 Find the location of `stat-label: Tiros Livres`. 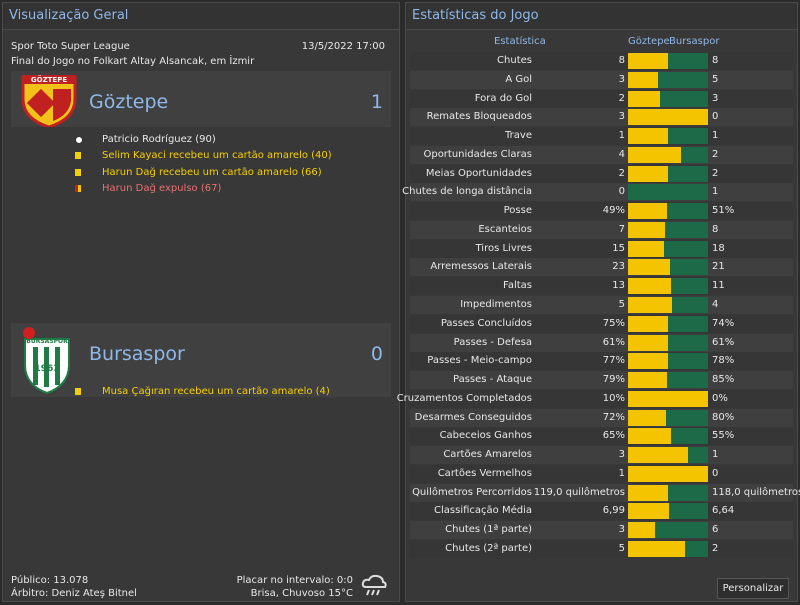

stat-label: Tiros Livres is located at coordinates (504, 248).